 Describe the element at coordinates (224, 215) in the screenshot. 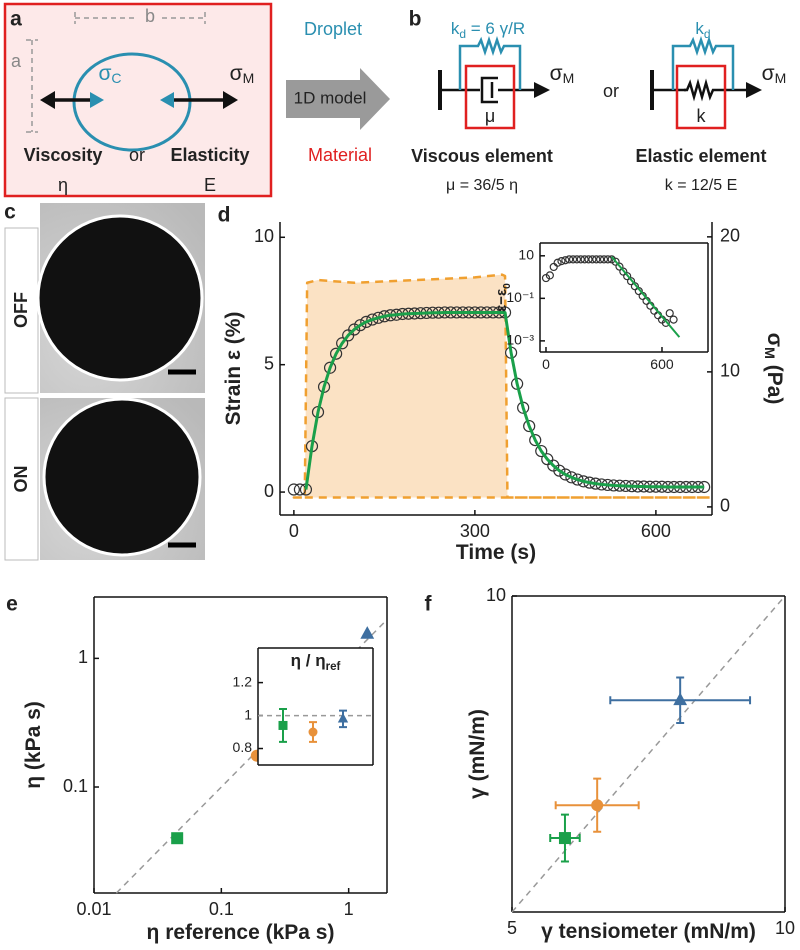

I see `panel-label: d` at that location.